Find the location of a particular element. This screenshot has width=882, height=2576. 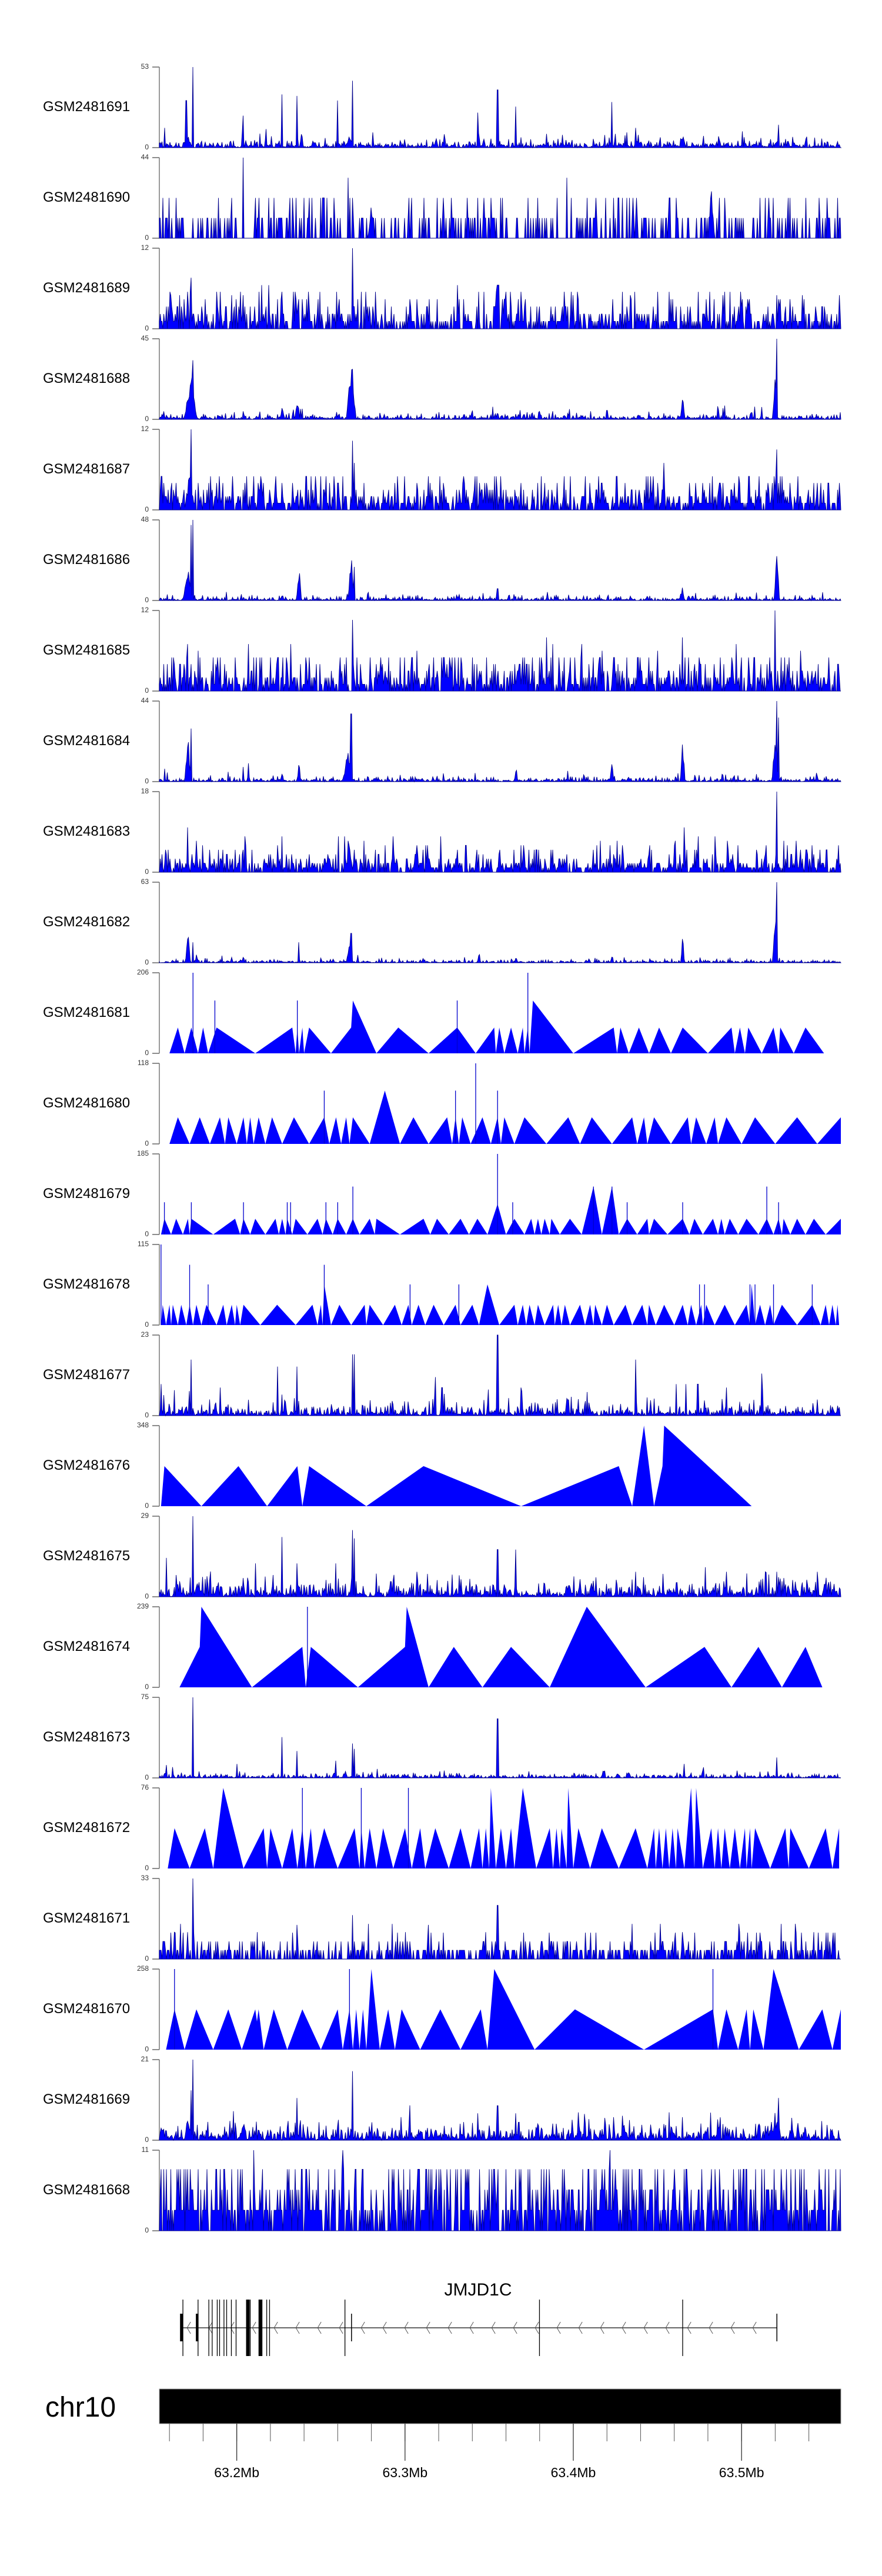

axis-label-63-5: 63.5Mb is located at coordinates (741, 2472).